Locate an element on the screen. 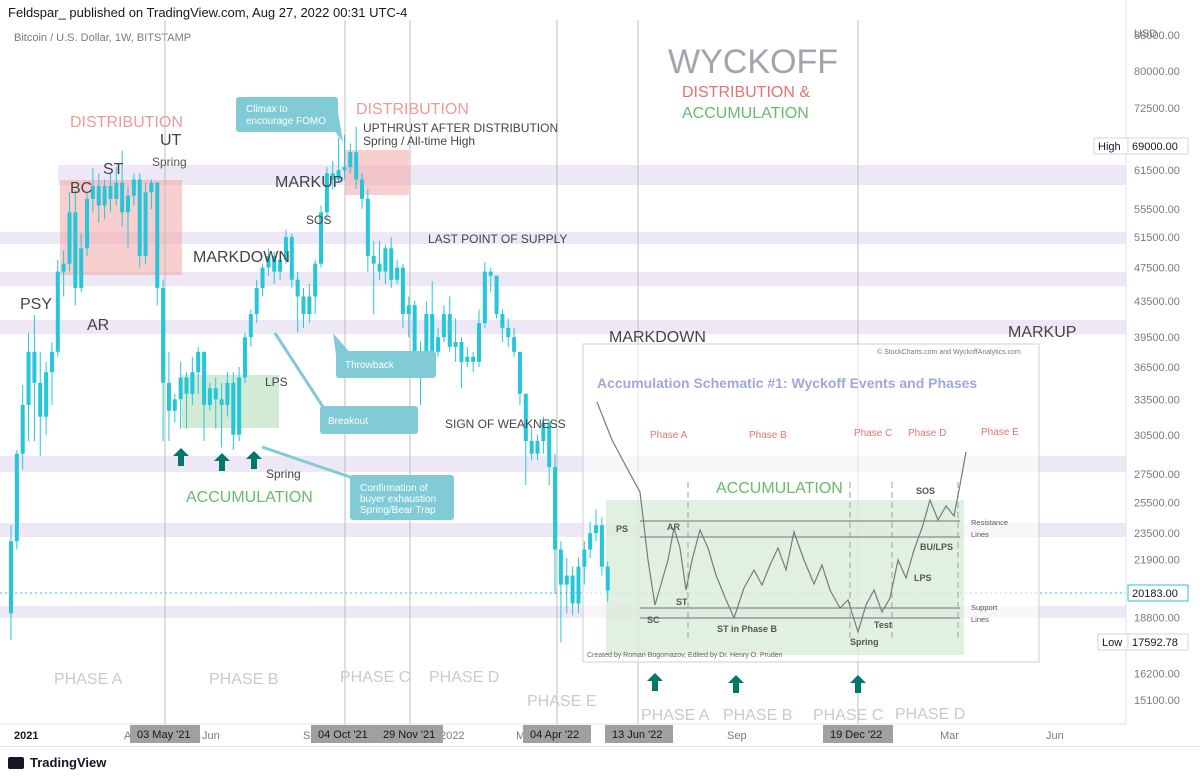 This screenshot has width=1200, height=777. price-tick-label: 39500.00 is located at coordinates (1157, 338).